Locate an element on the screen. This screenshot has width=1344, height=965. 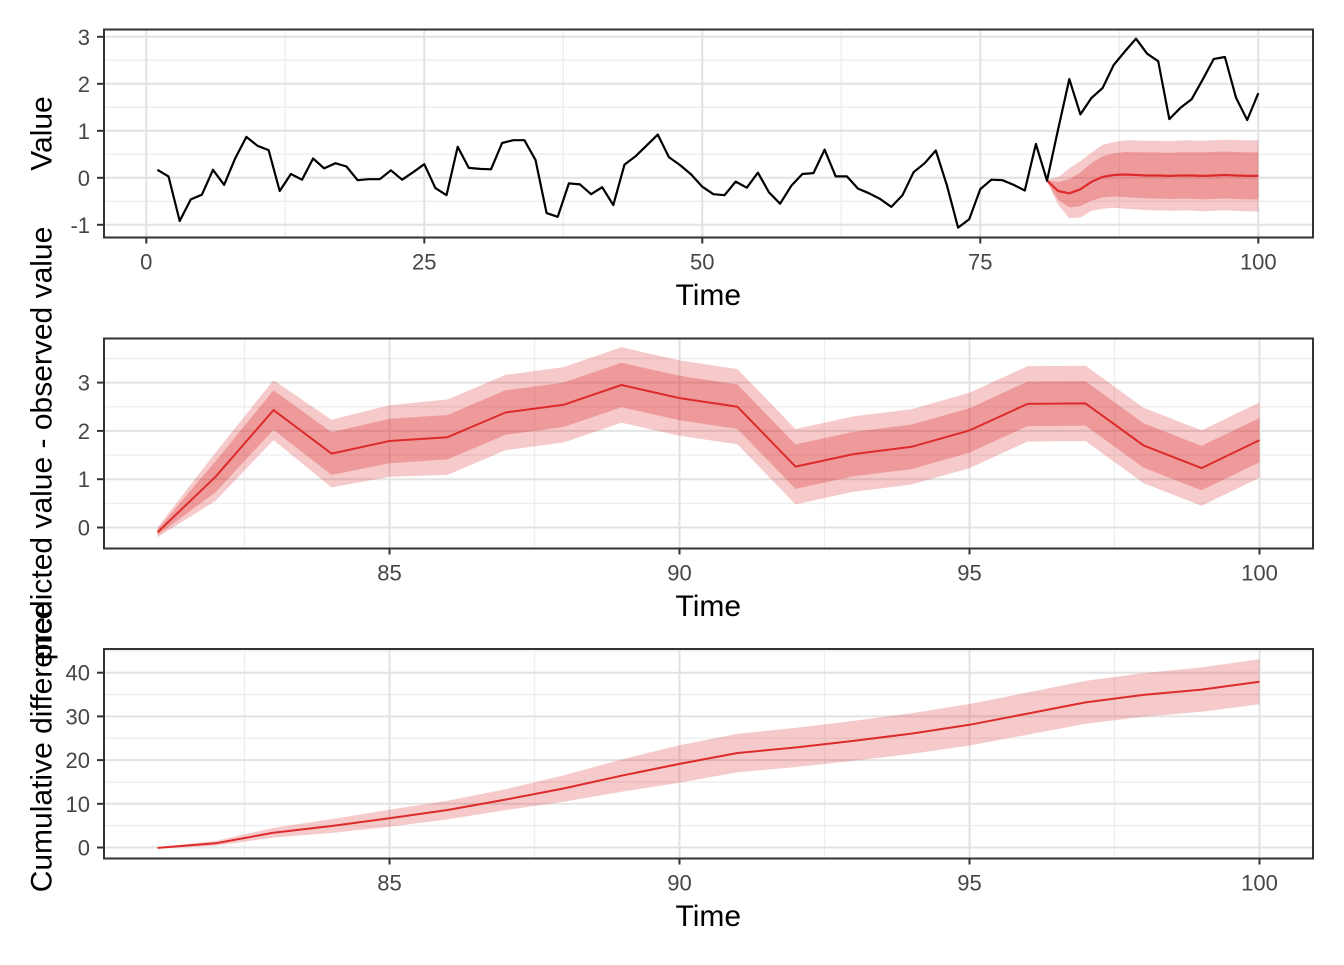
svg-text: Cumulative difference is located at coordinates (42, 748).